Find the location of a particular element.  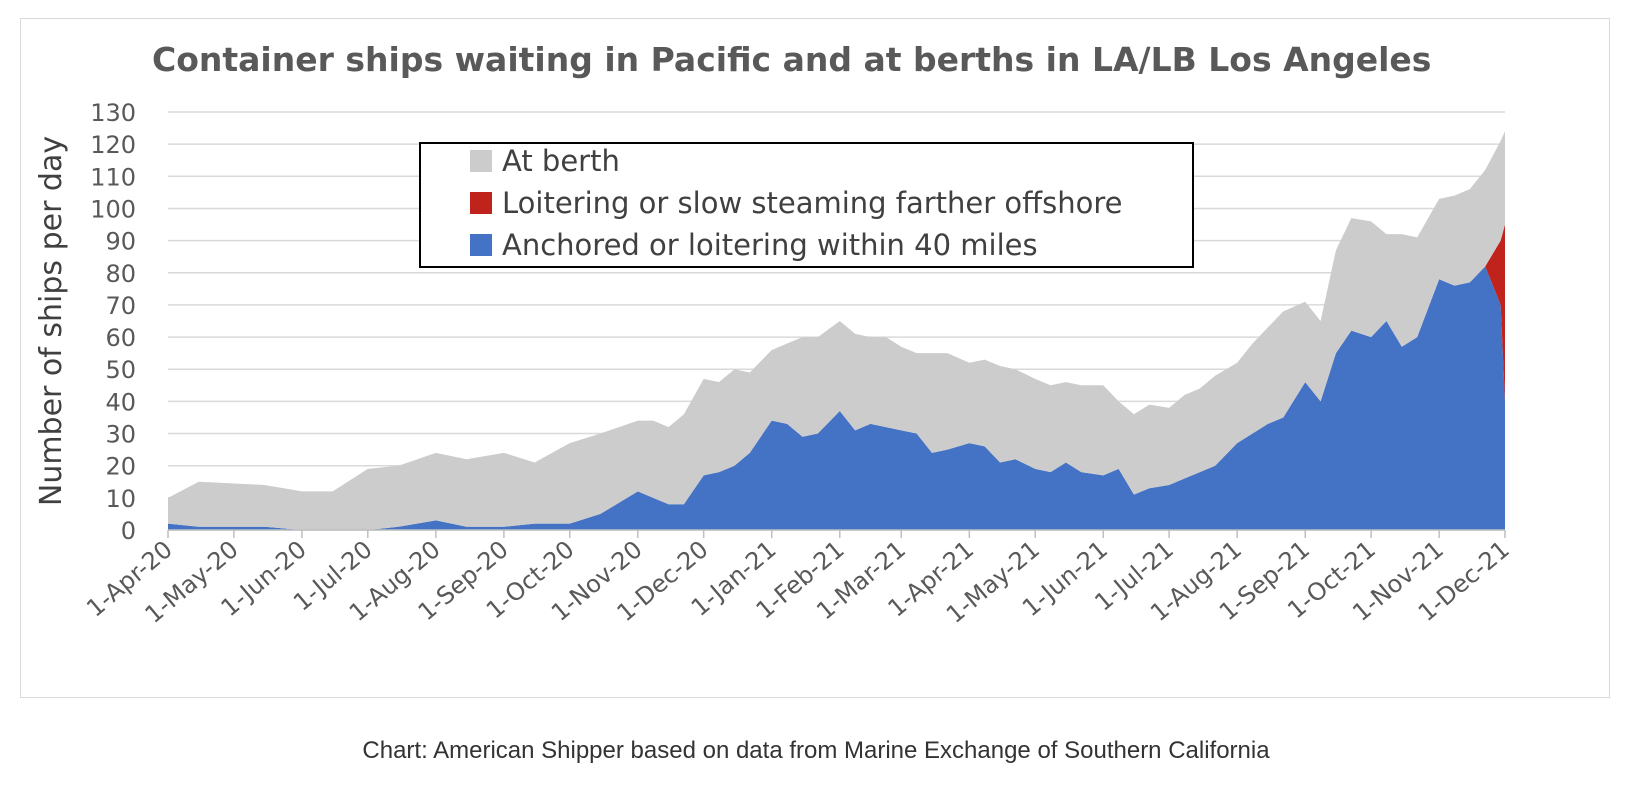

y-tick-label: 90 is located at coordinates (120, 242).